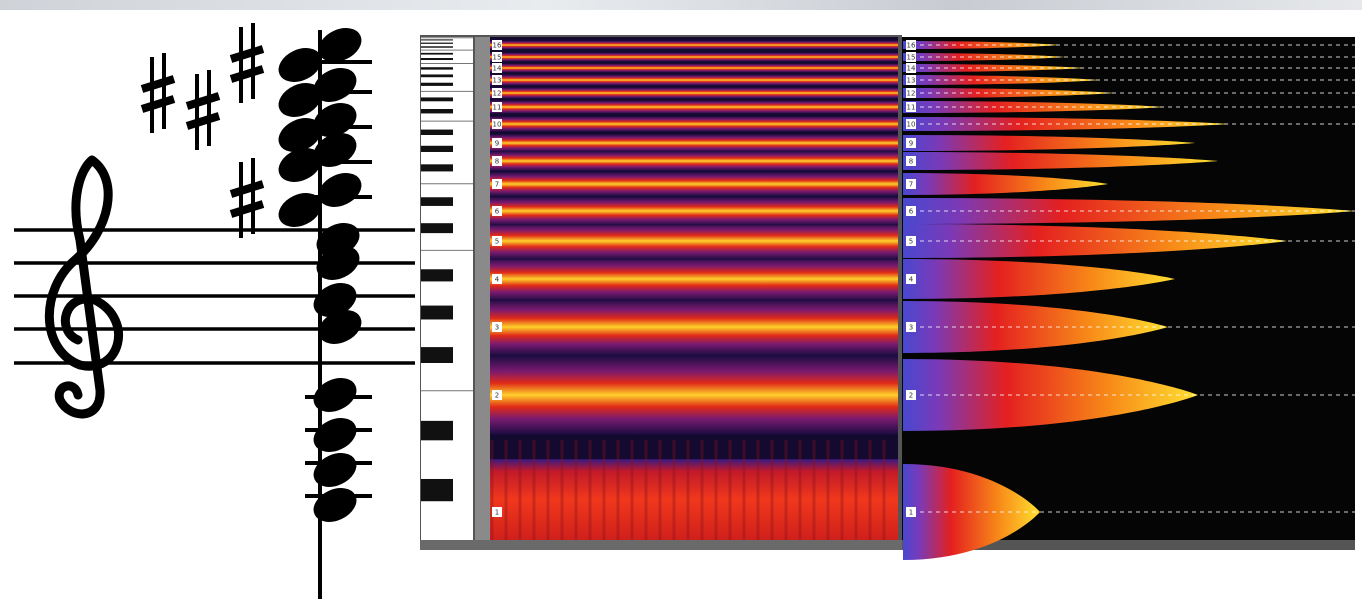 The height and width of the screenshot is (599, 1362). I want to click on top-band, so click(681, 5).